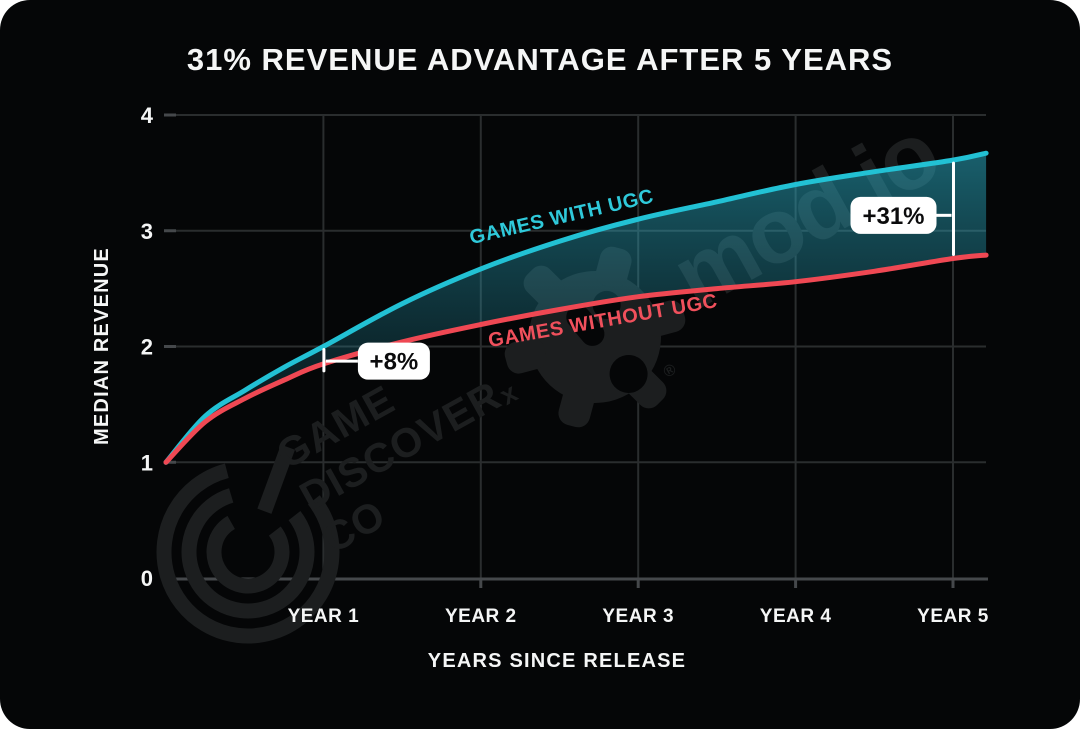 The height and width of the screenshot is (729, 1080). What do you see at coordinates (147, 115) in the screenshot?
I see `y-tick-label: 4` at bounding box center [147, 115].